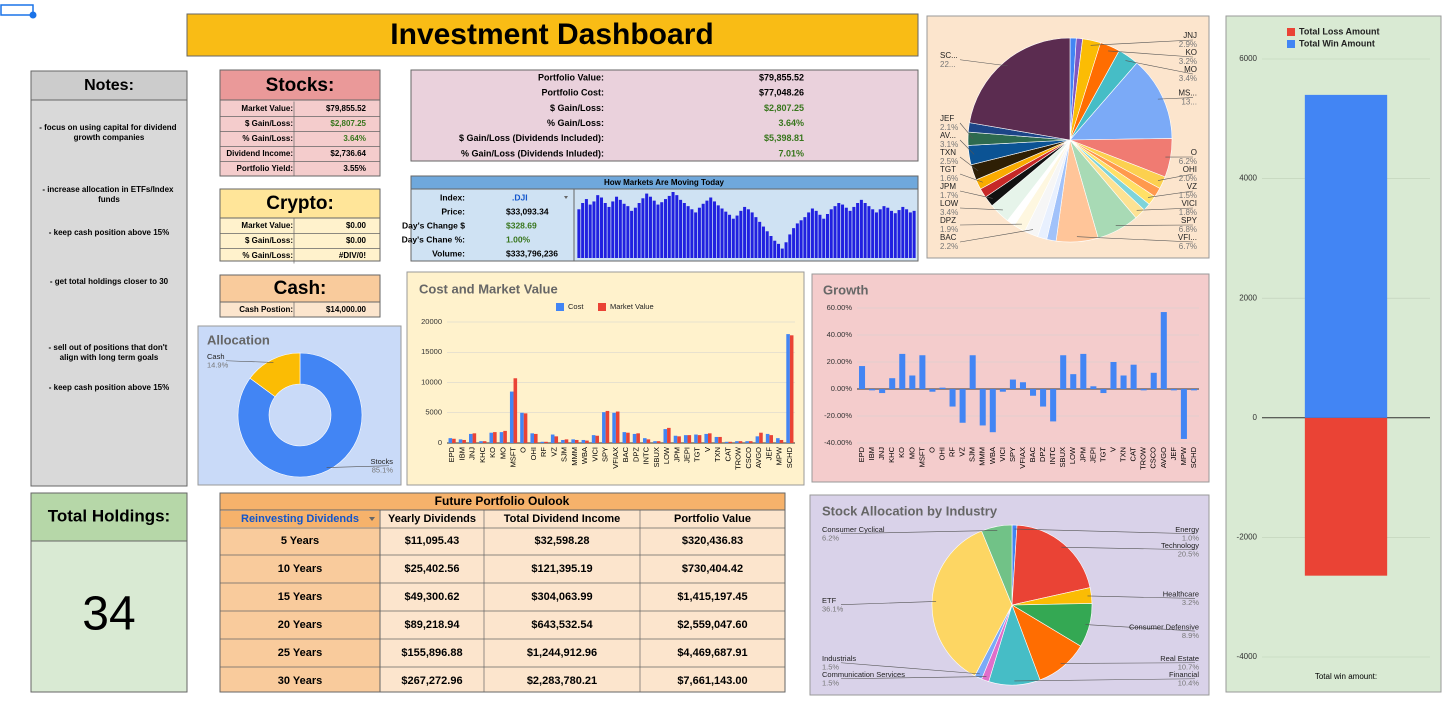  What do you see at coordinates (949, 246) in the screenshot?
I see `slice-value: 2.2%` at bounding box center [949, 246].